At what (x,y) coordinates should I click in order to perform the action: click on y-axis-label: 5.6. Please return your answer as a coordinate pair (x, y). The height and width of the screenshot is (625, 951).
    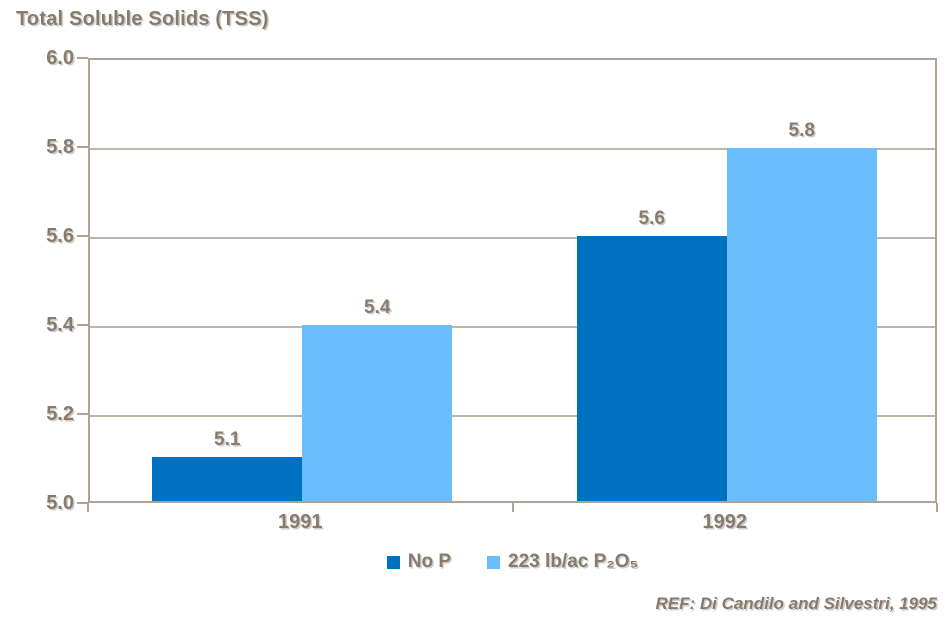
    Looking at the image, I should click on (60, 236).